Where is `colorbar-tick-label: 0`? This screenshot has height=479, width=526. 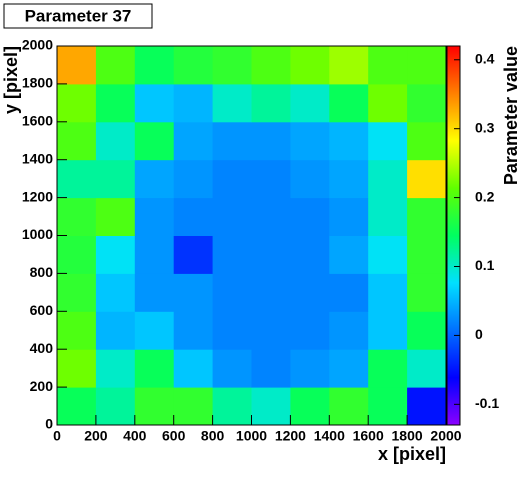
colorbar-tick-label: 0 is located at coordinates (479, 334).